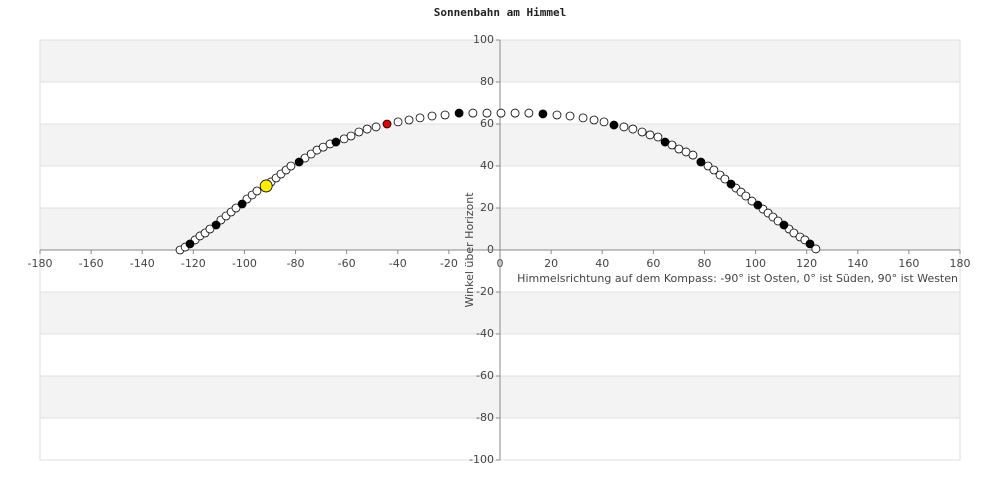 The height and width of the screenshot is (500, 1000). Describe the element at coordinates (487, 81) in the screenshot. I see `y-tick-label: 80` at that location.